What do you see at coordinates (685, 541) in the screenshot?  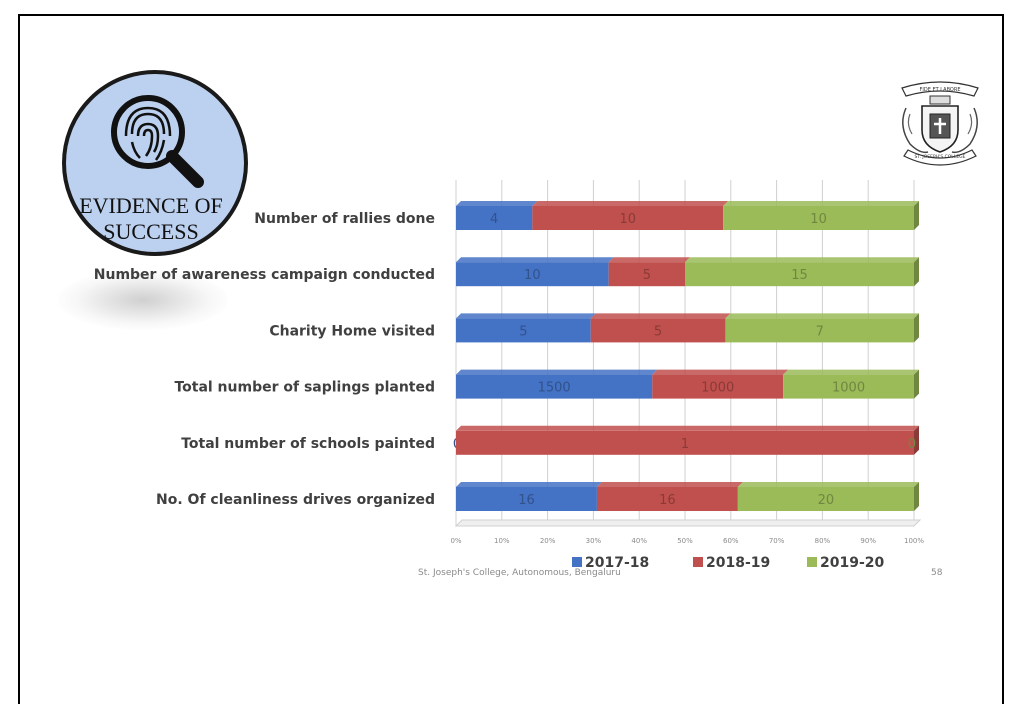 I see `x-tick-label: 50%` at bounding box center [685, 541].